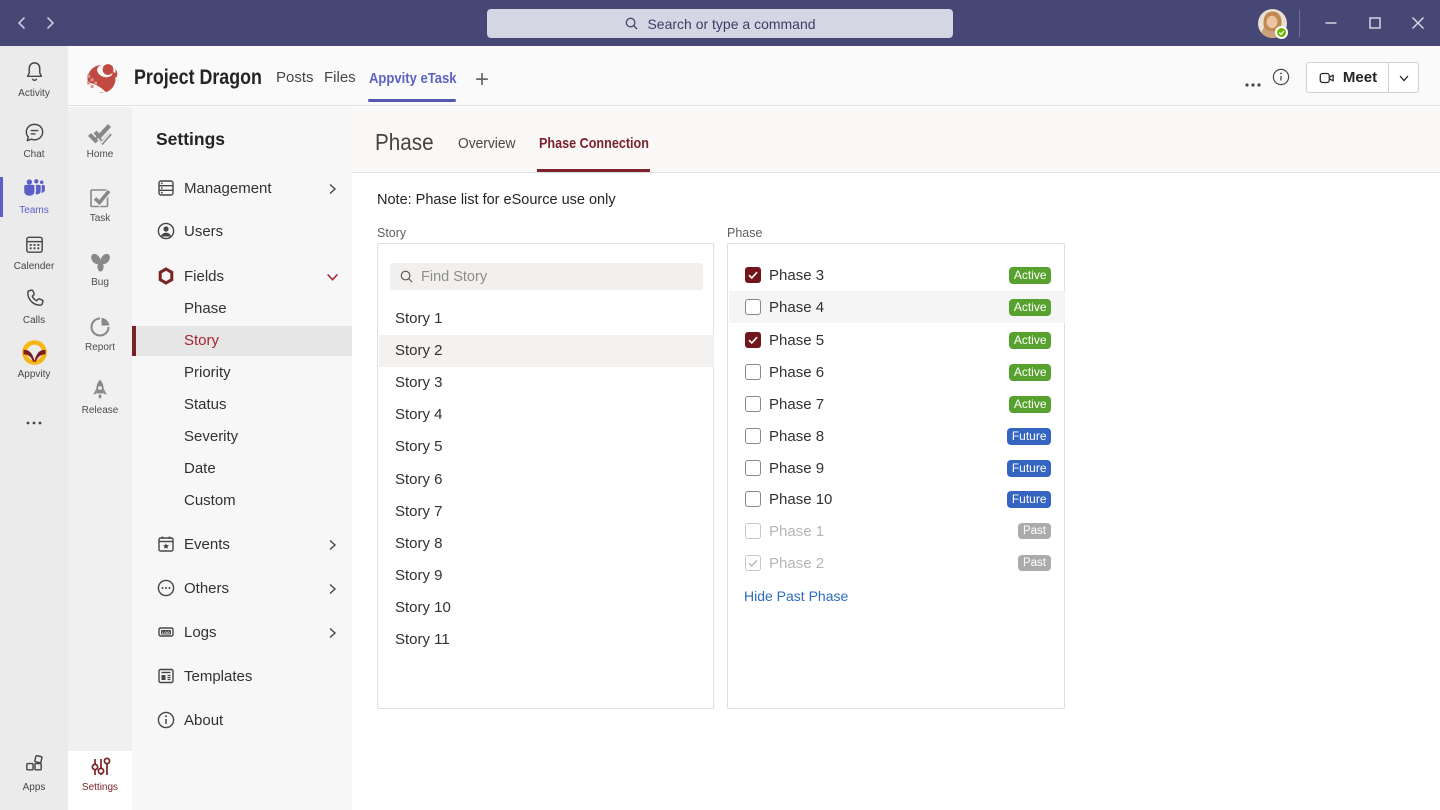  Describe the element at coordinates (166, 633) in the screenshot. I see `svg-text: LOG` at that location.